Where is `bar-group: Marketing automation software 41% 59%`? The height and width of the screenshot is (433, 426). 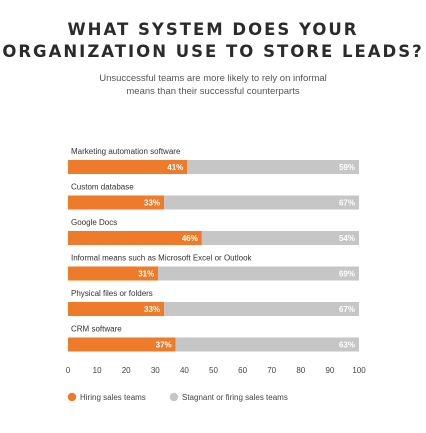
bar-group: Marketing automation software 41% 59% is located at coordinates (213, 160).